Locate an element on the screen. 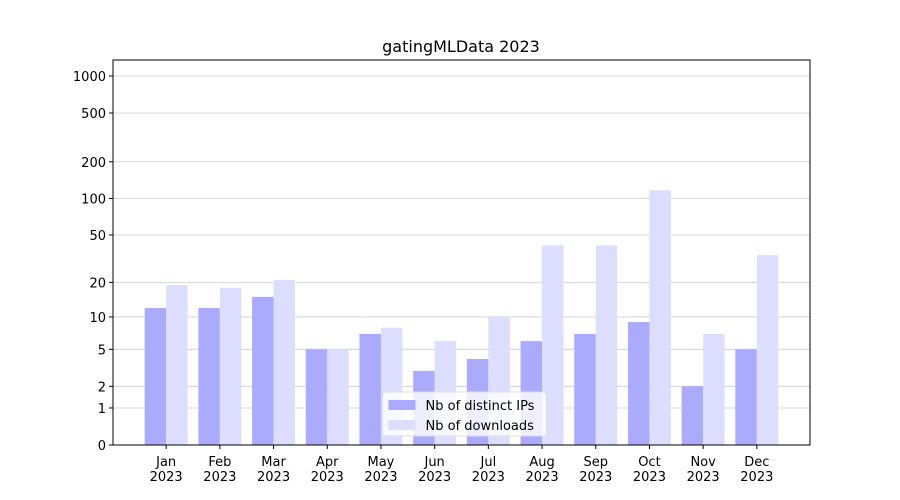 This screenshot has width=900, height=500. x-tick-label: May 2023 is located at coordinates (380, 470).